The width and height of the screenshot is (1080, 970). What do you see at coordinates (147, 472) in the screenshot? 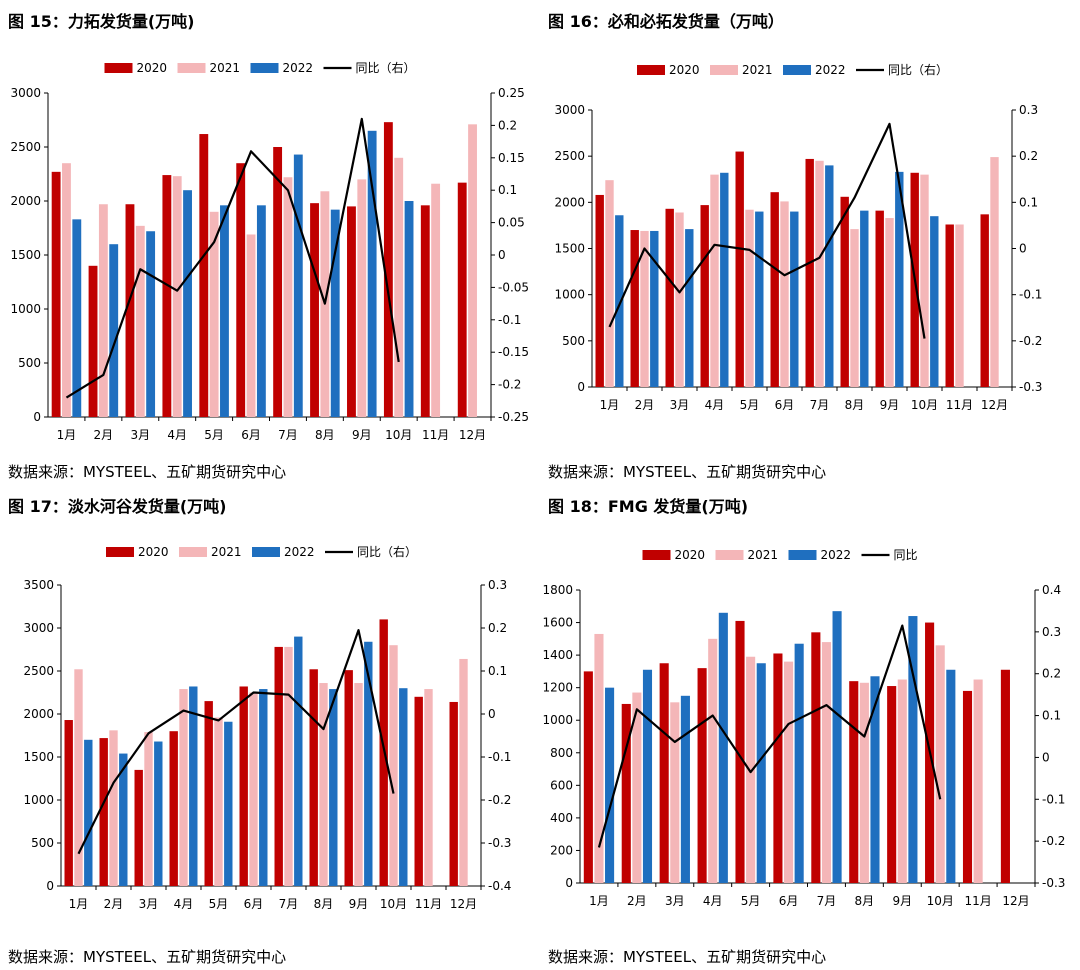
I see `chart-source: 数据来源：MYSTEEL、五矿期货研究中心` at bounding box center [147, 472].